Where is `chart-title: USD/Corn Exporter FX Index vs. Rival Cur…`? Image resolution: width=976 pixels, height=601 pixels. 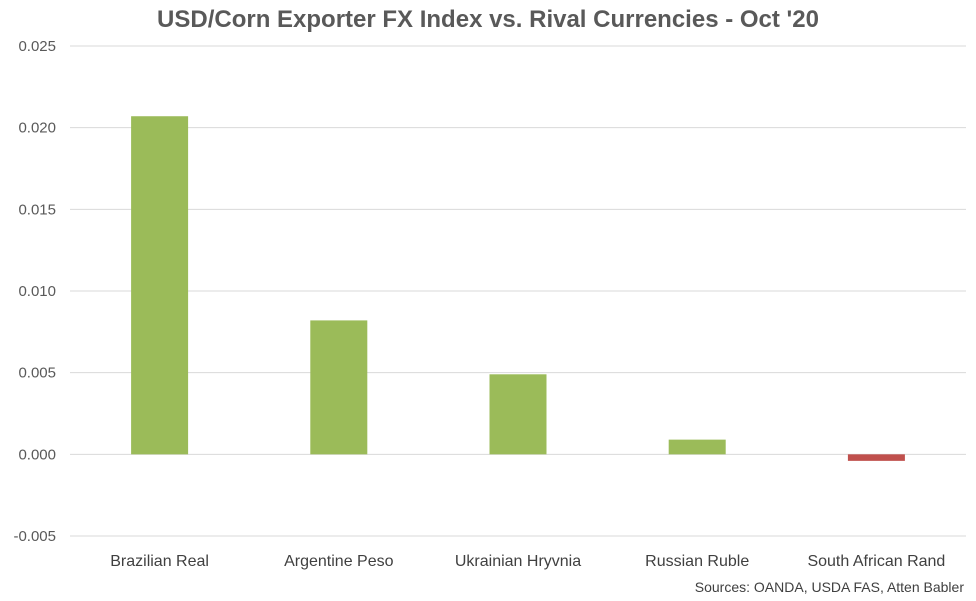
chart-title: USD/Corn Exporter FX Index vs. Rival Cur… is located at coordinates (488, 19).